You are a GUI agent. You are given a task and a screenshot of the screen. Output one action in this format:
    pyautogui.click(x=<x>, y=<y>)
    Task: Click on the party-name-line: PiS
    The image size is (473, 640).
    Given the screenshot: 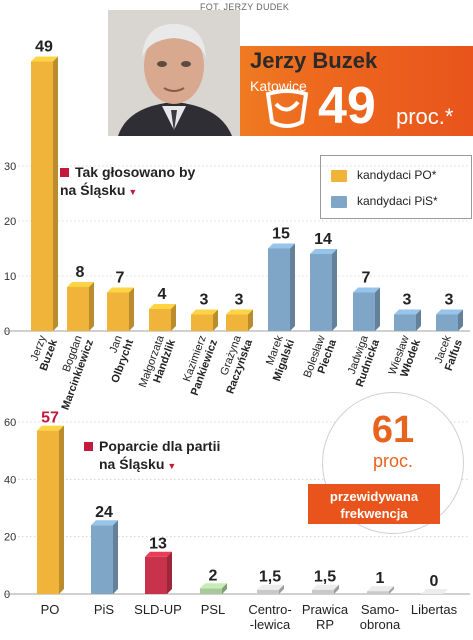 What is the action you would take?
    pyautogui.click(x=104, y=609)
    